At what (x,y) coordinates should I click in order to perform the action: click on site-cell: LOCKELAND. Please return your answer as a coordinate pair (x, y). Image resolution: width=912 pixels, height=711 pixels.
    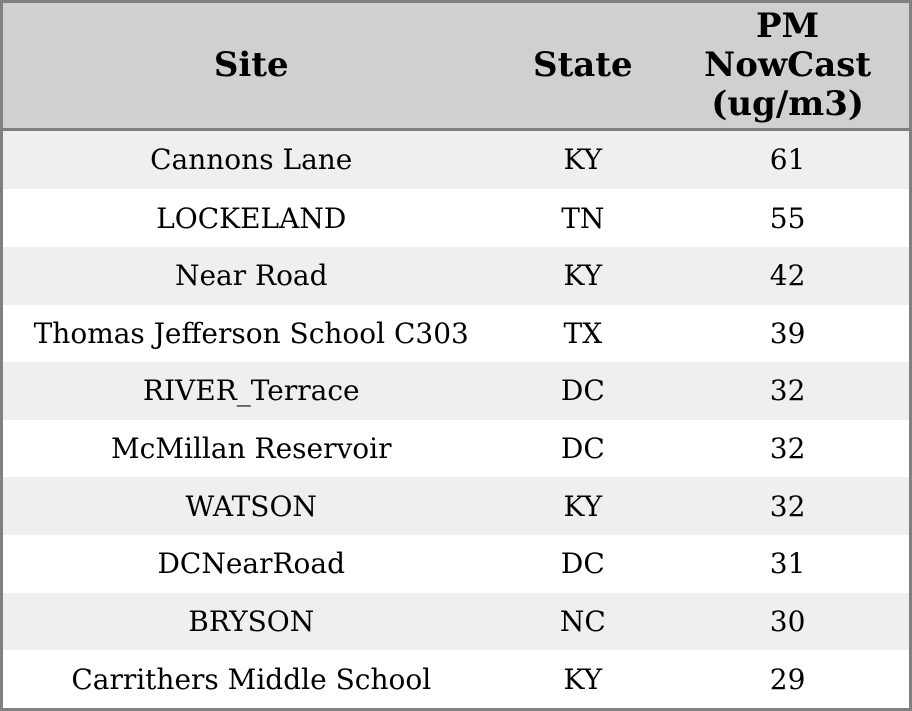
    Looking at the image, I should click on (251, 218).